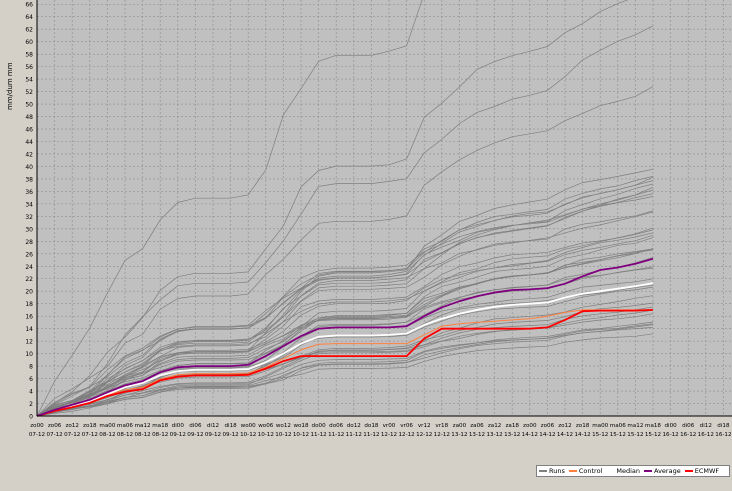 Image resolution: width=732 pixels, height=491 pixels. I want to click on x-tick-label: za06, so click(477, 426).